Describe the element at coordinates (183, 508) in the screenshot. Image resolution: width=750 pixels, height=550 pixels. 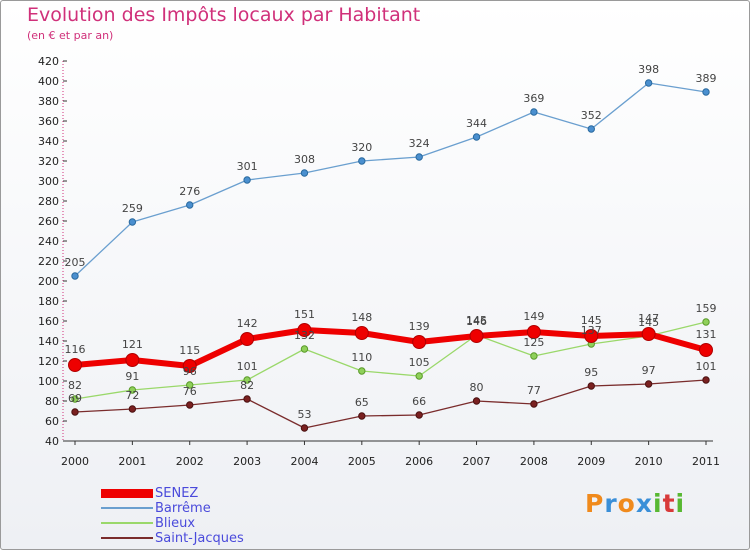
I see `legend-label: Barrême` at that location.